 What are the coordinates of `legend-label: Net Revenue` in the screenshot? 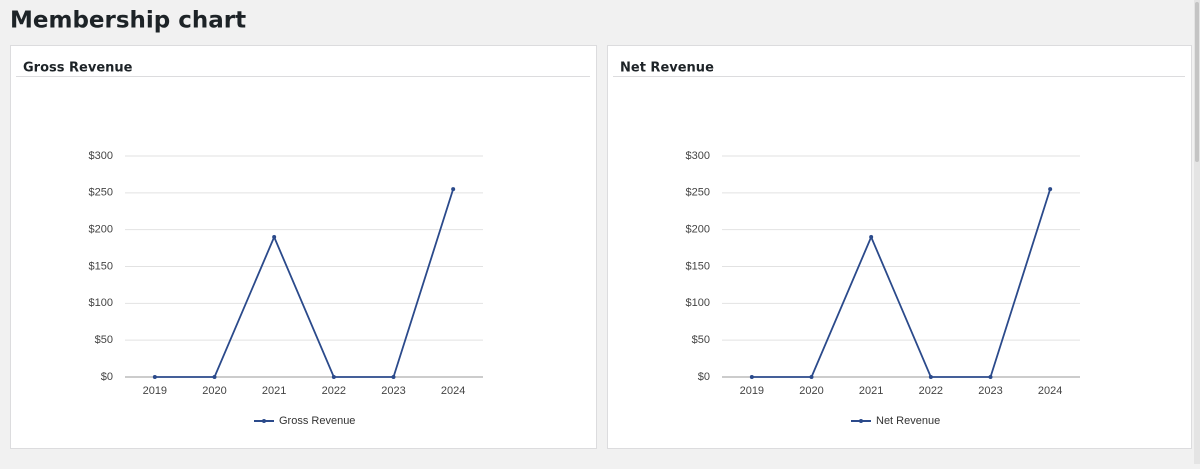 It's located at (908, 421).